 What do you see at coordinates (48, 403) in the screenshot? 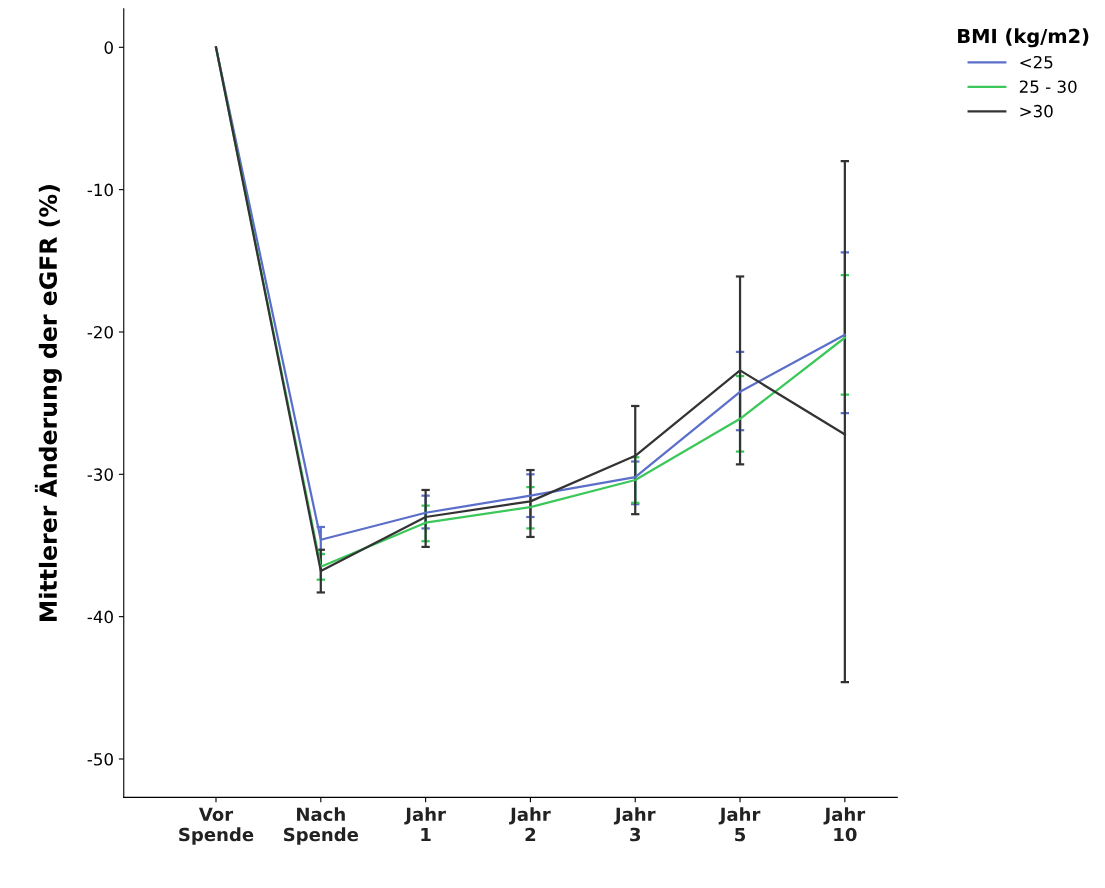
I see `y-axis-title: Mittlerer Änderung der eGFR (%)` at bounding box center [48, 403].